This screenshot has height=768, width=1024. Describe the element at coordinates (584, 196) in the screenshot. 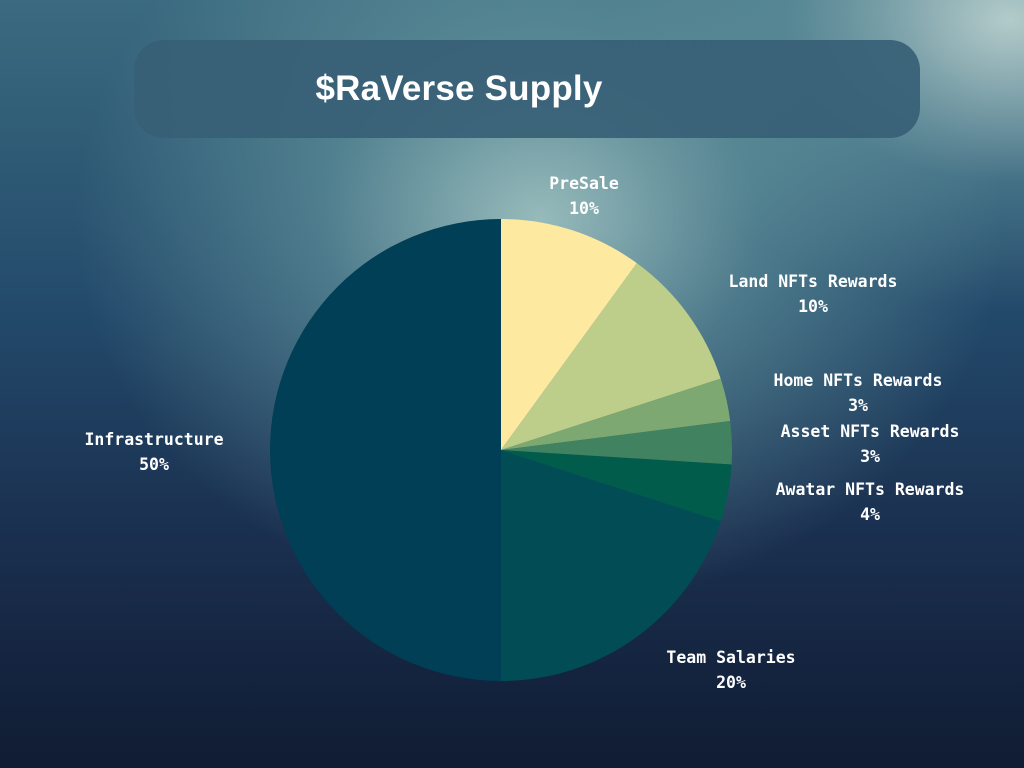

I see `slice-label: PreSale 10%` at that location.